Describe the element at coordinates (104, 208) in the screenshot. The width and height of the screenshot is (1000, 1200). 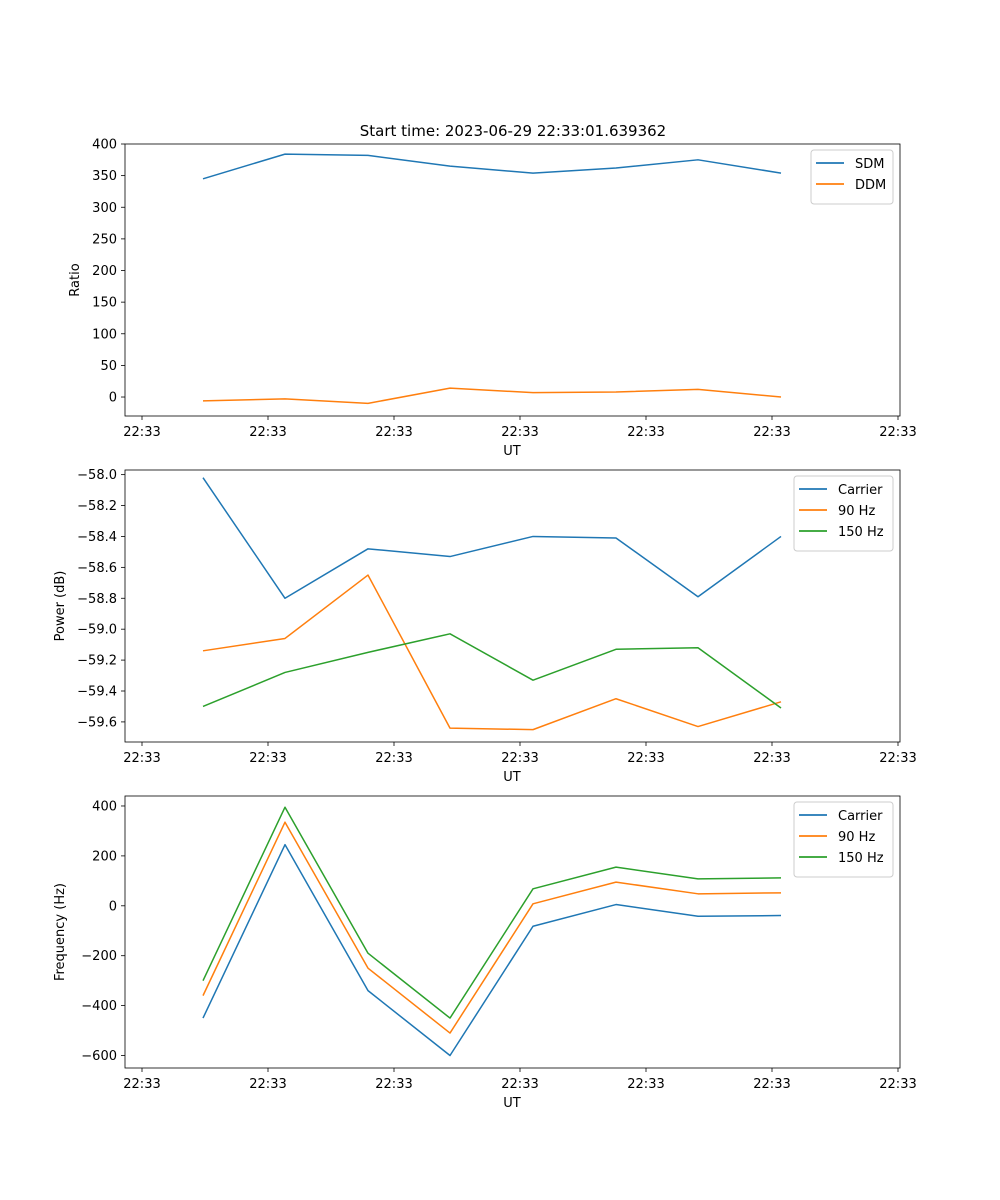
I see `y-tick-label: 300` at that location.